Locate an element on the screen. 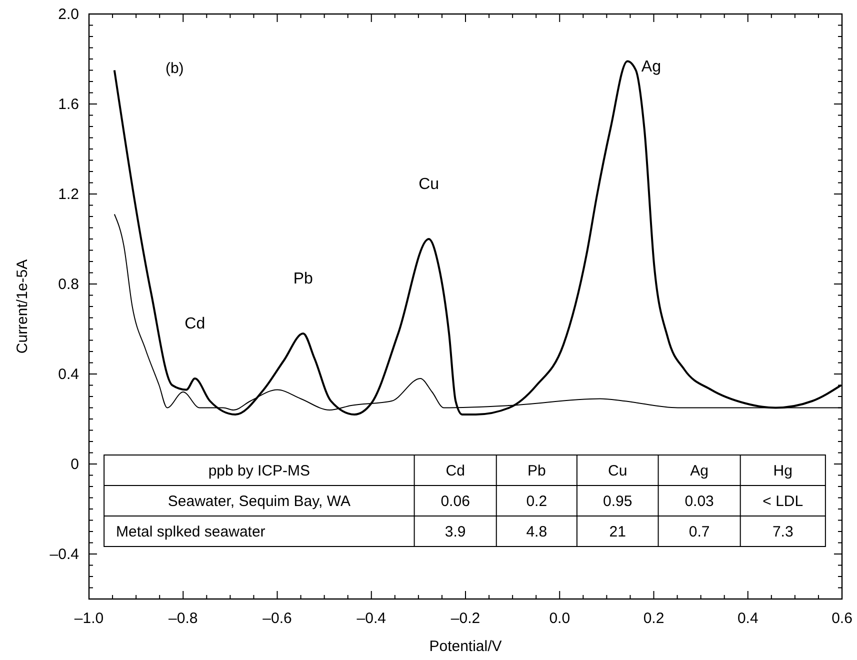 This screenshot has height=660, width=857. x-tick-label: 0.2 is located at coordinates (653, 618).